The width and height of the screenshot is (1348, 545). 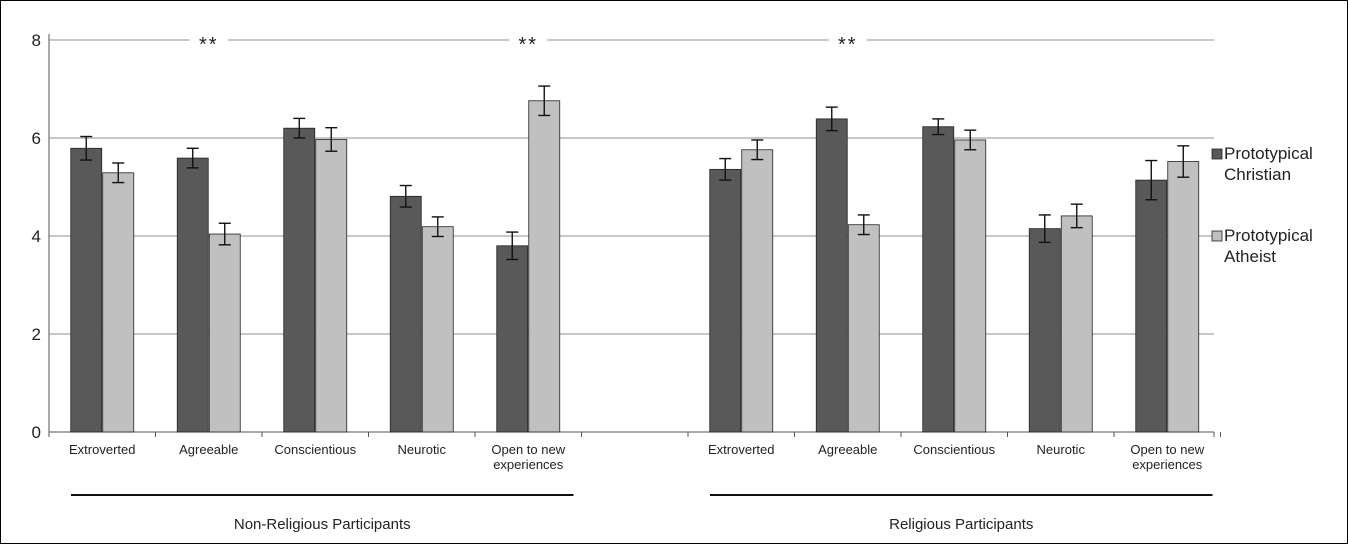 I want to click on legend-label: Christian, so click(x=1257, y=174).